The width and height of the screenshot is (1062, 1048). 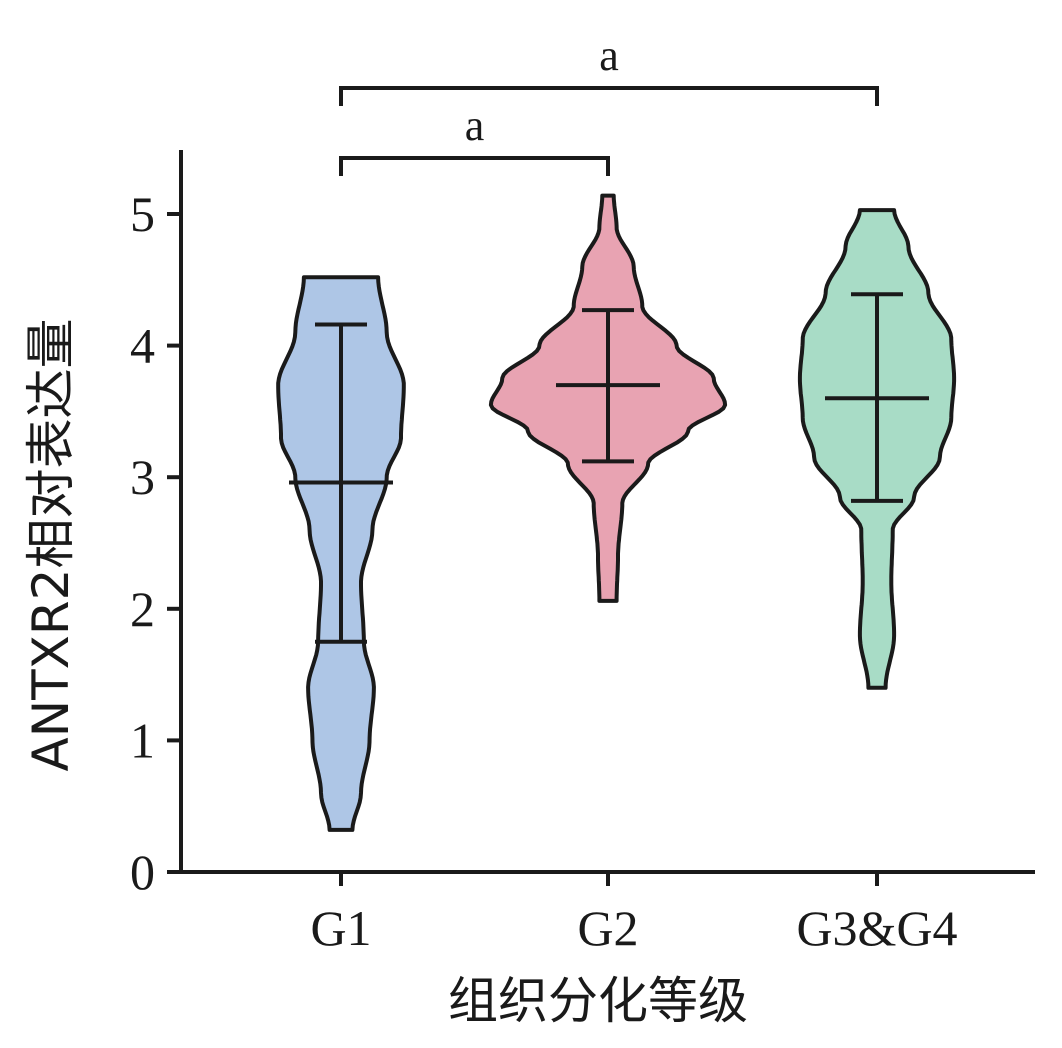 I want to click on y-tick-label: 5, so click(x=142, y=214).